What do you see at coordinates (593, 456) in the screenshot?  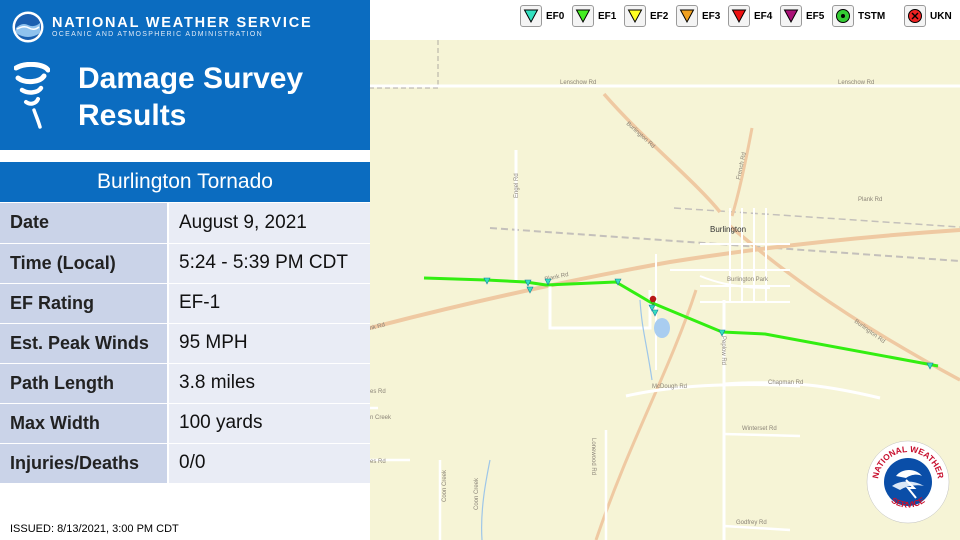 I see `label-lonewood: Lonewood Rd` at bounding box center [593, 456].